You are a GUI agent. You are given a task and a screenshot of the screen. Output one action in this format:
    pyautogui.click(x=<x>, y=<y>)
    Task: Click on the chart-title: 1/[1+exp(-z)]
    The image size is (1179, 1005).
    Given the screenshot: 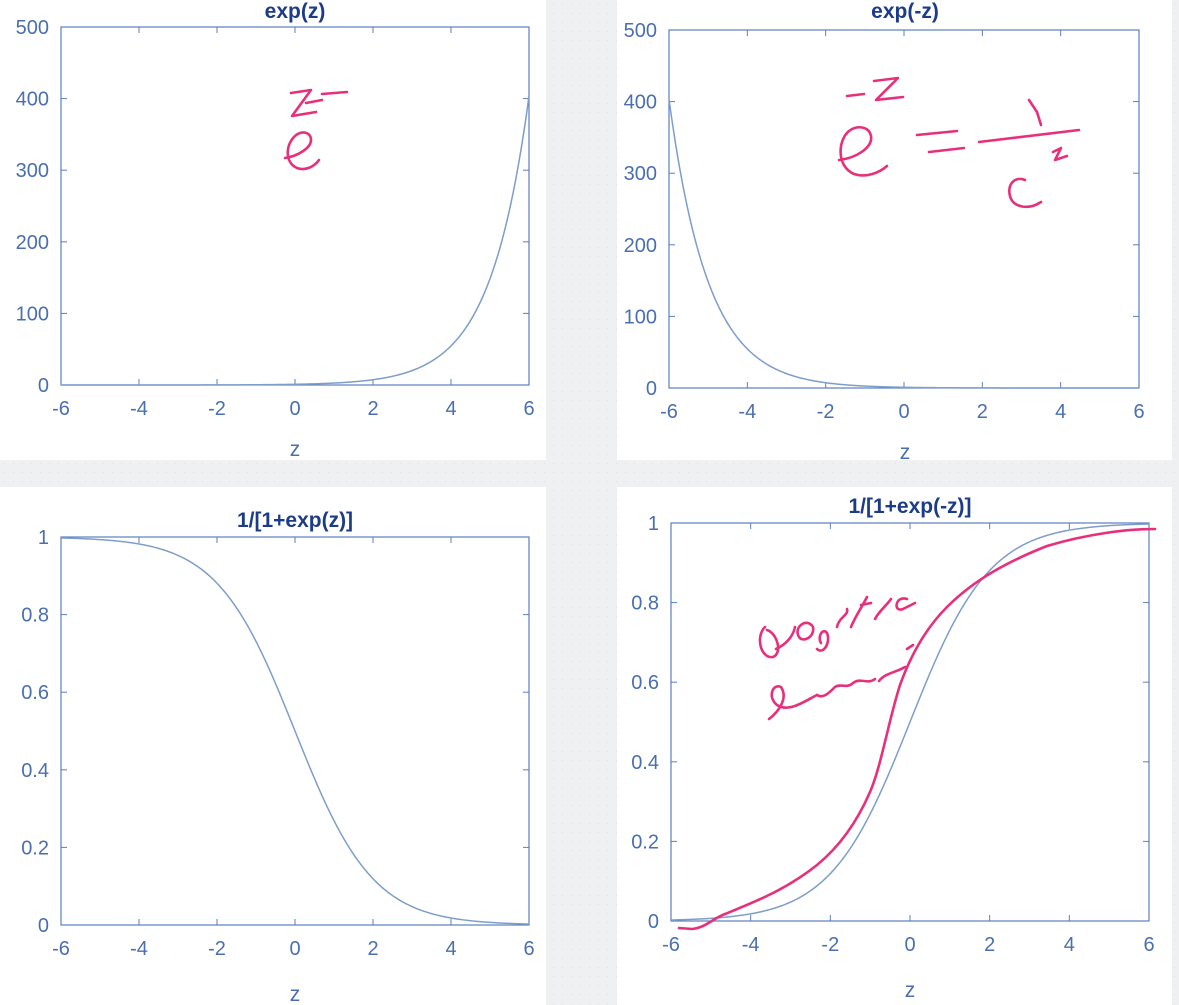 What is the action you would take?
    pyautogui.click(x=909, y=506)
    